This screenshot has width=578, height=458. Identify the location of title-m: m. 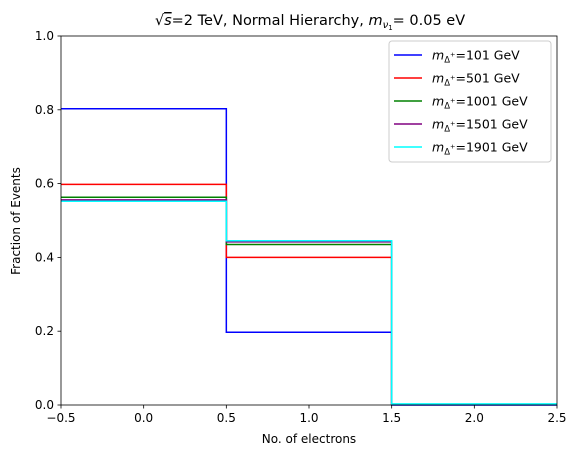
(375, 21).